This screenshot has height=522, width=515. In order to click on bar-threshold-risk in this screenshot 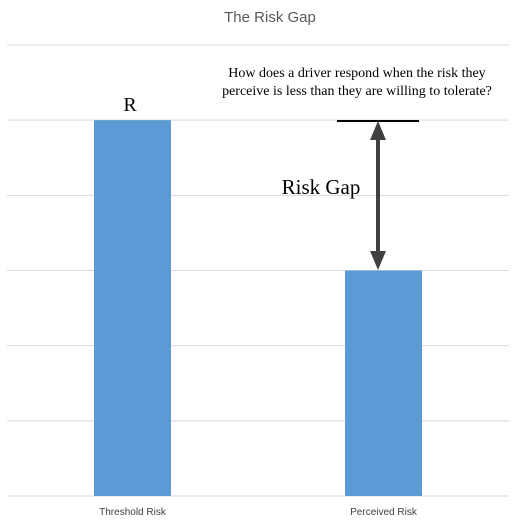, I will do `click(132, 308)`.